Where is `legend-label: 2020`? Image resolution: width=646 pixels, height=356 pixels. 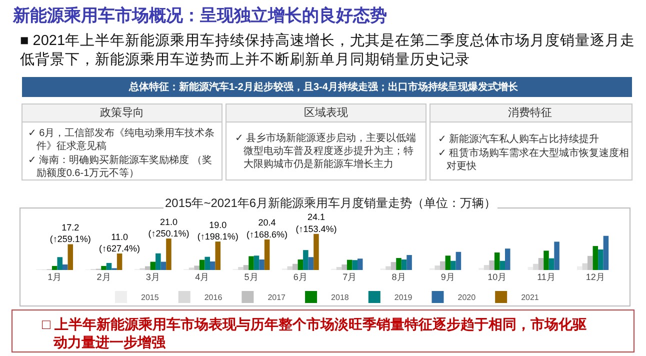
legend-label: 2020 is located at coordinates (467, 297).